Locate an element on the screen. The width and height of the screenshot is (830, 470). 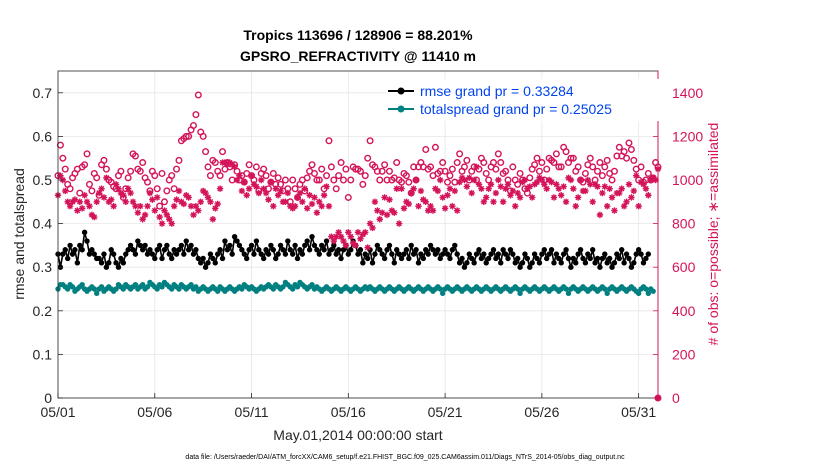
y-tick-label: 0.1 is located at coordinates (43, 354).